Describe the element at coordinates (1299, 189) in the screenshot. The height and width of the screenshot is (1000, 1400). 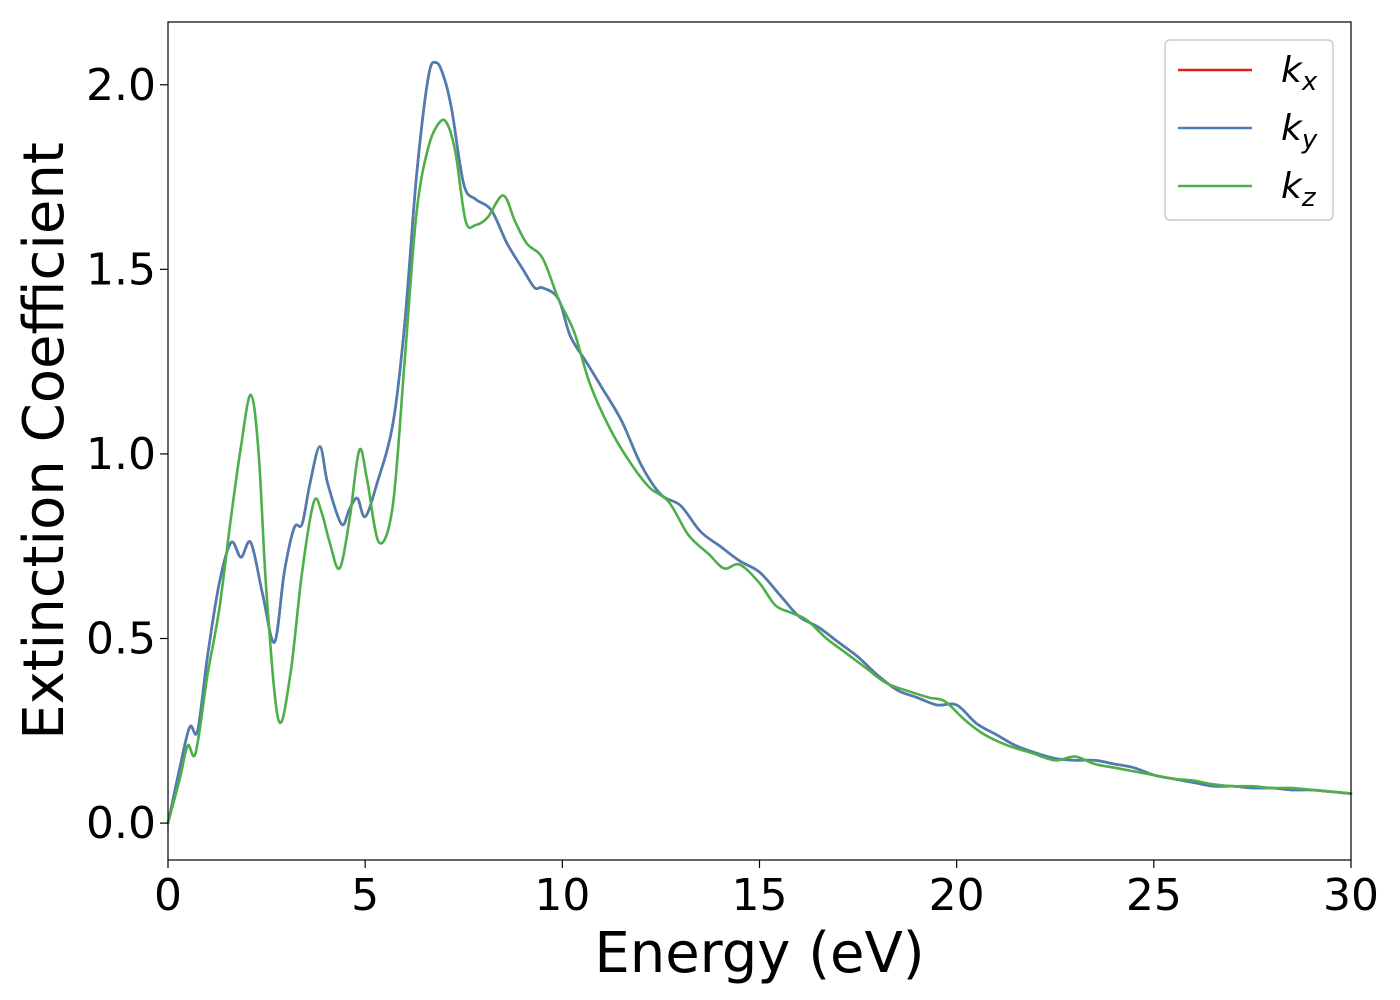
I see `legend-label-z: kz` at that location.